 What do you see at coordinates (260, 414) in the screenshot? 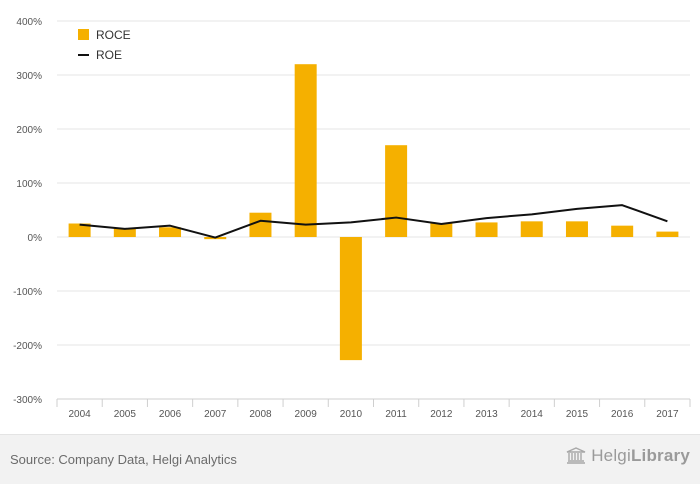
I see `x-tick-label: 2008` at bounding box center [260, 414].